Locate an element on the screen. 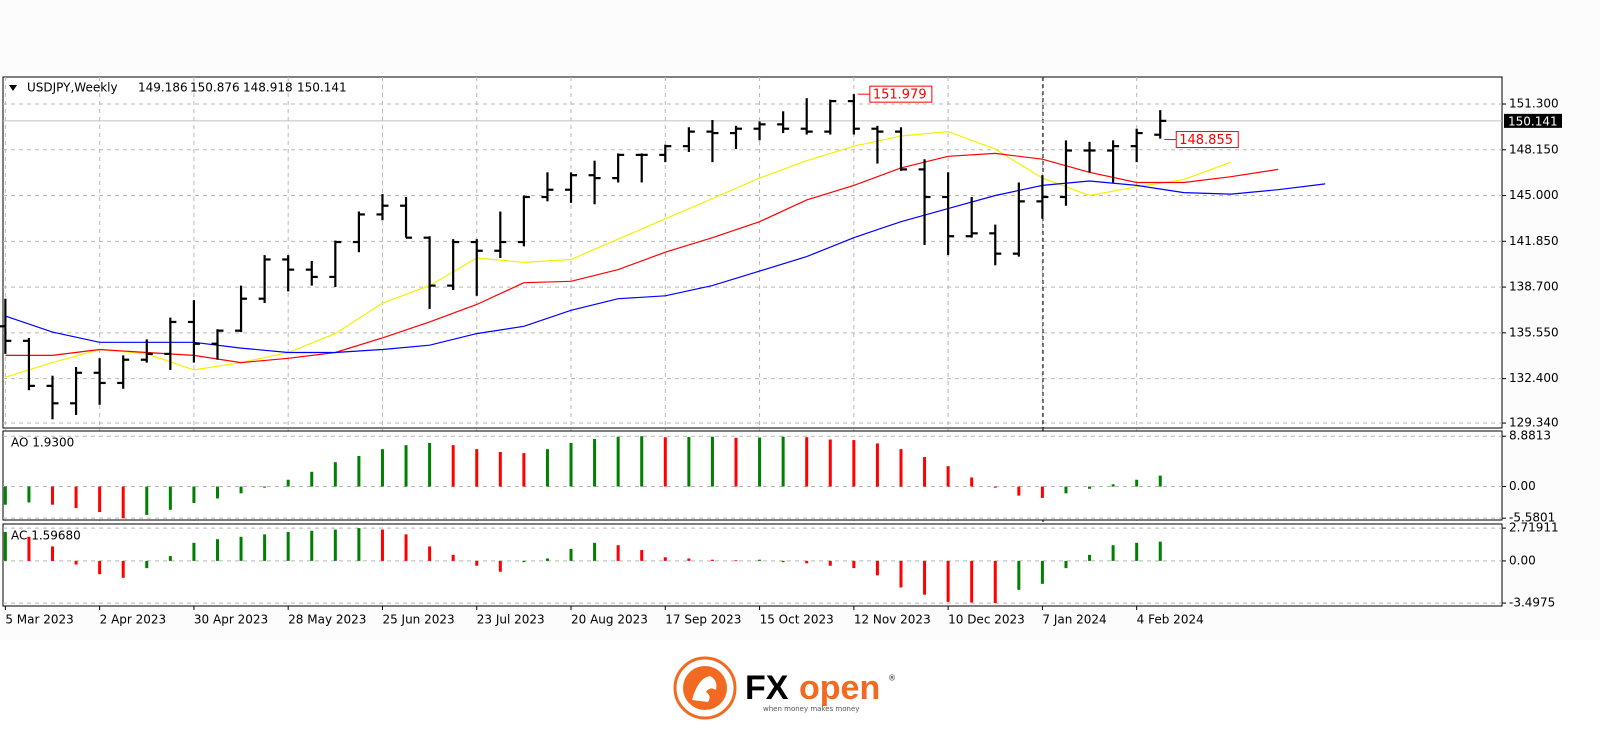 Image resolution: width=1600 pixels, height=755 pixels. logo-tagline: when money makes money is located at coordinates (811, 709).